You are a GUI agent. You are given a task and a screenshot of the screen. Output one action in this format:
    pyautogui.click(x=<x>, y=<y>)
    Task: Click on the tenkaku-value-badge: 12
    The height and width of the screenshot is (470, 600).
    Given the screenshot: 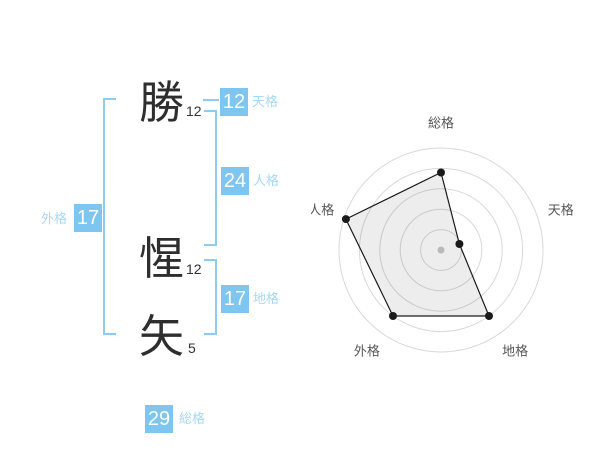 What is the action you would take?
    pyautogui.click(x=234, y=102)
    